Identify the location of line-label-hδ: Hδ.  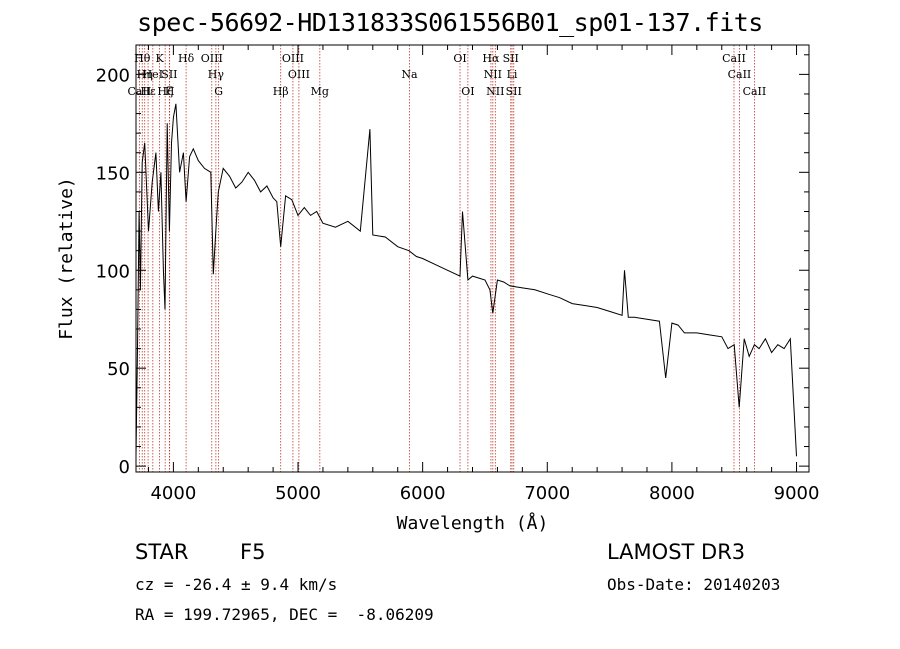
(186, 58).